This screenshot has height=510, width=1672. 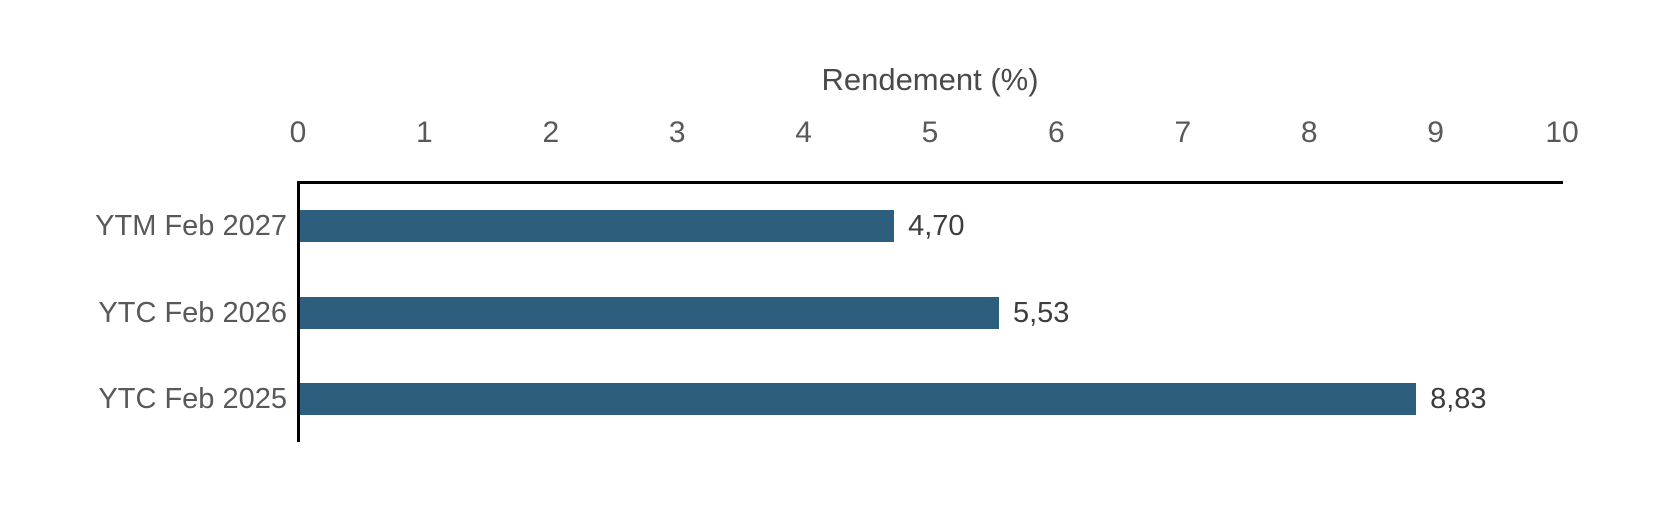 What do you see at coordinates (298, 132) in the screenshot?
I see `x-axis-tick-label: 0` at bounding box center [298, 132].